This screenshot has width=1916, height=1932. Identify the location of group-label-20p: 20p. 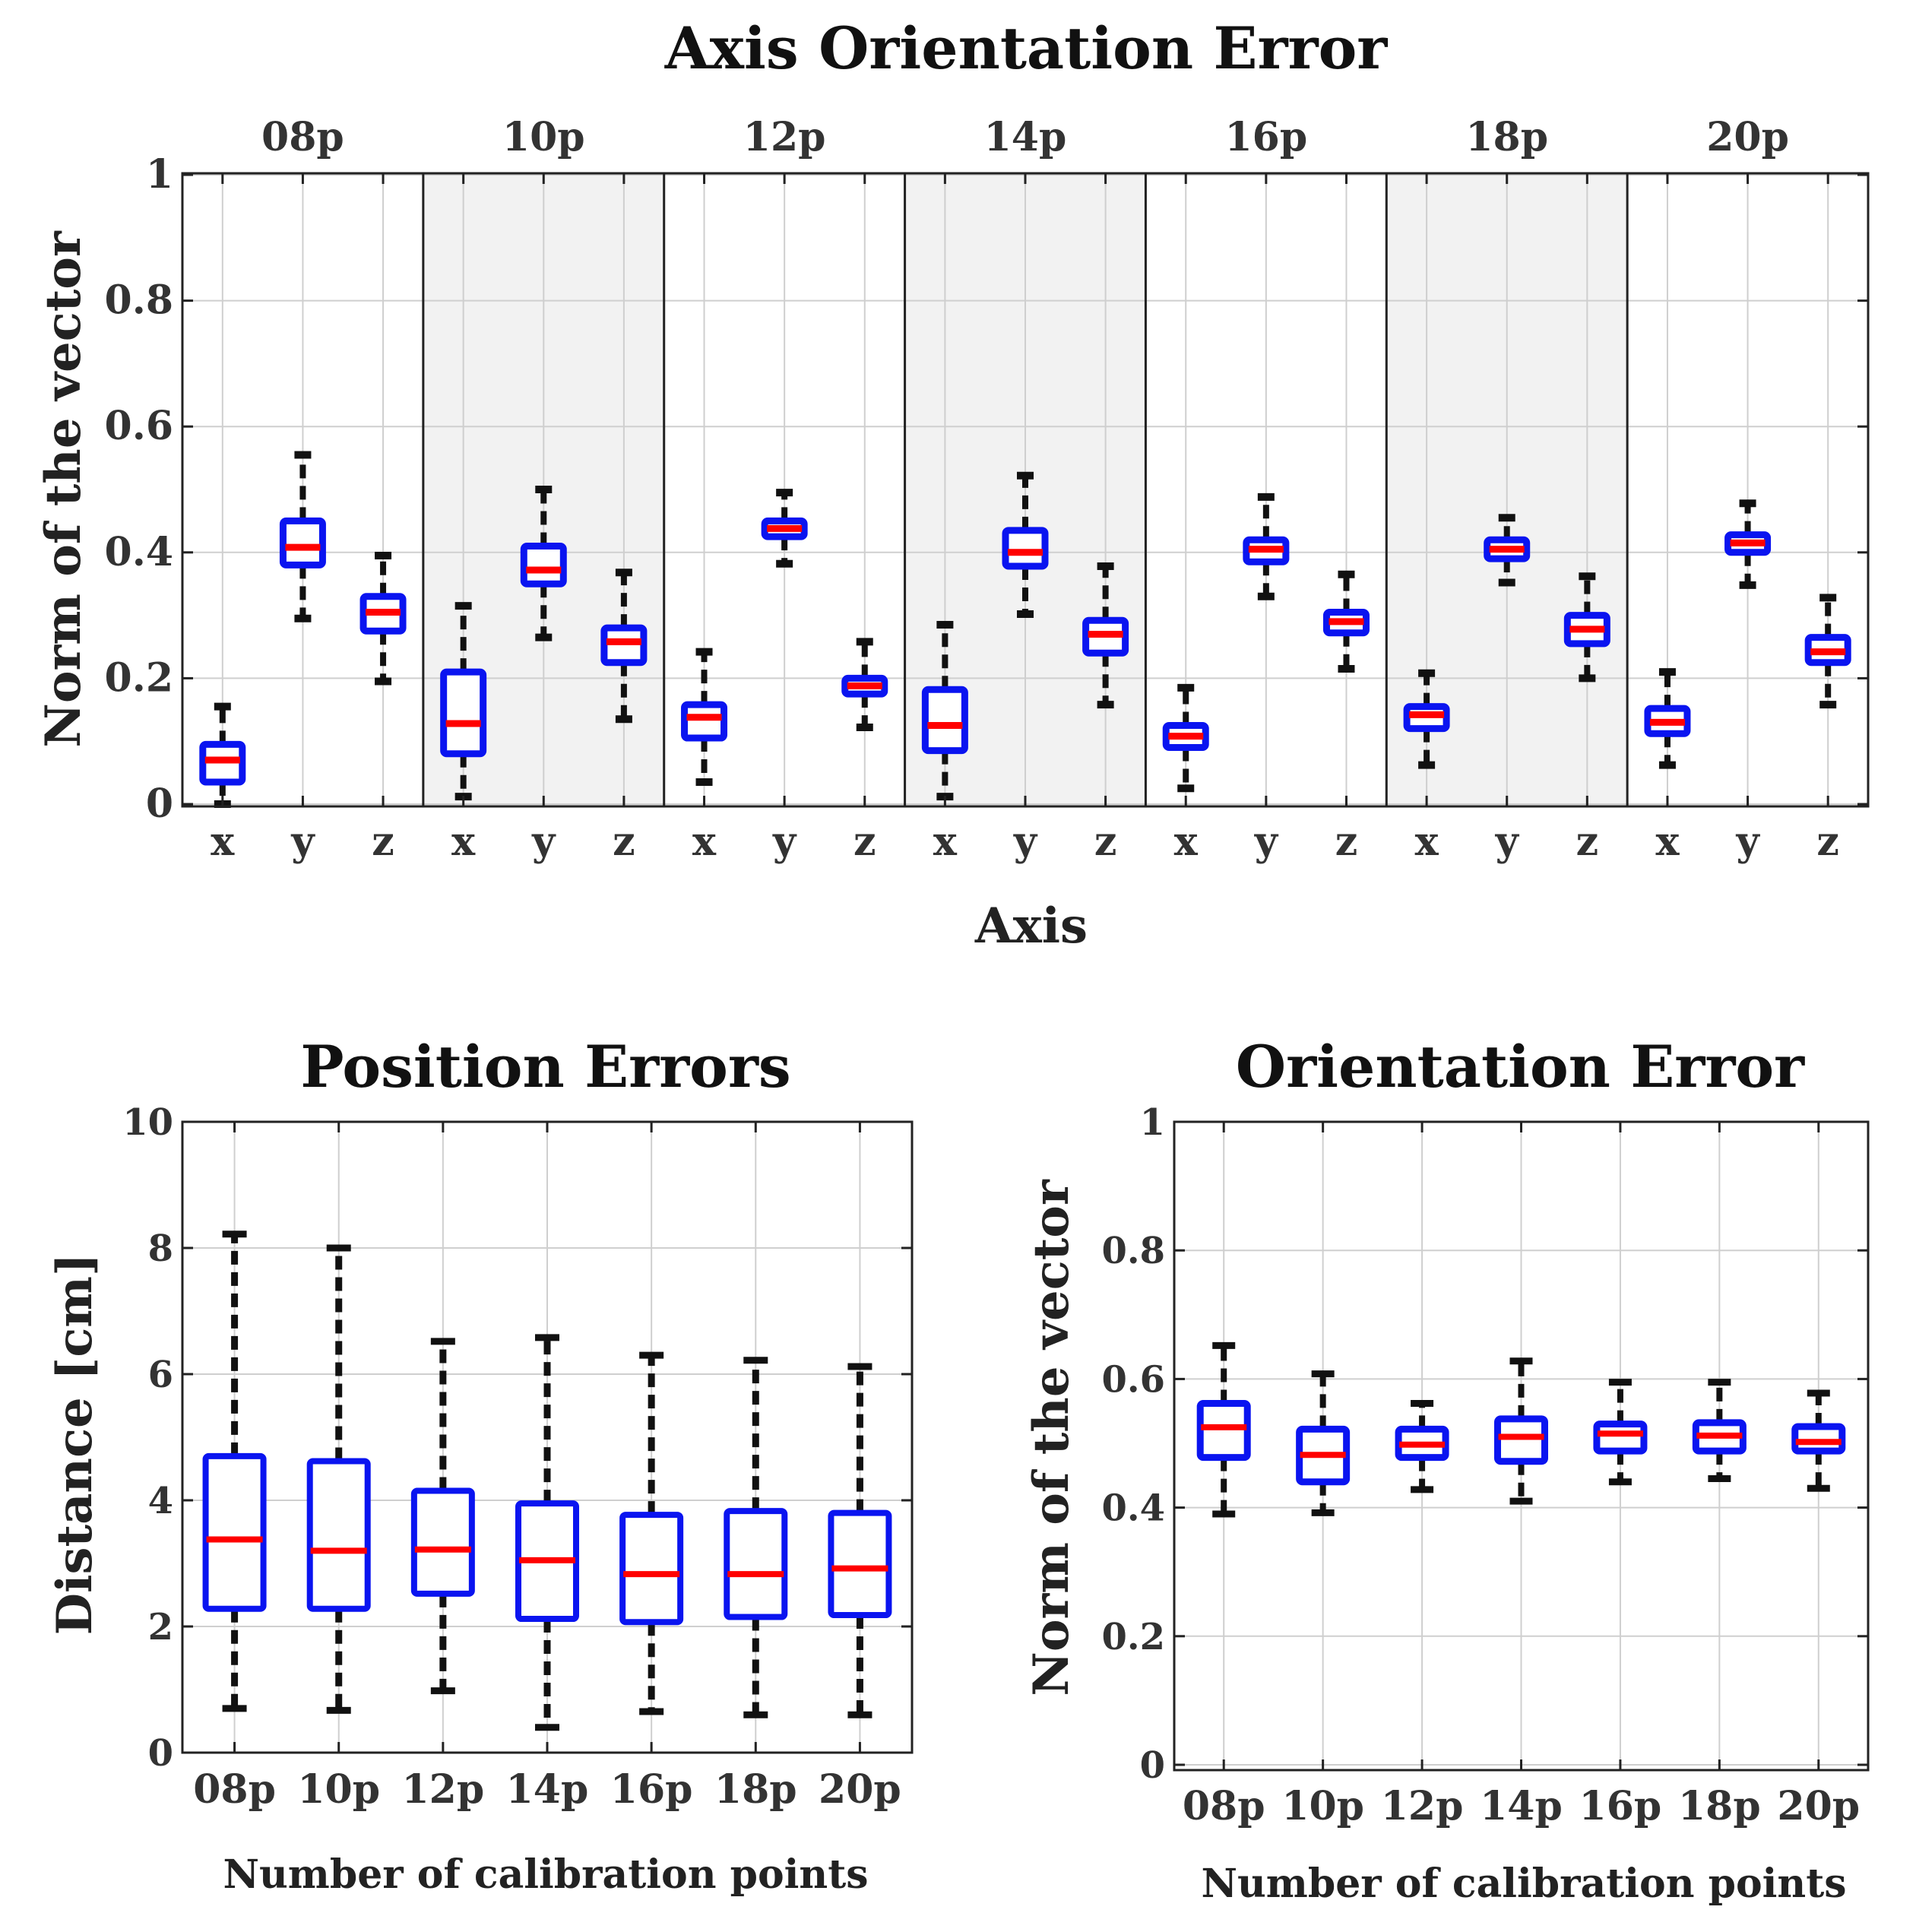
(1747, 137).